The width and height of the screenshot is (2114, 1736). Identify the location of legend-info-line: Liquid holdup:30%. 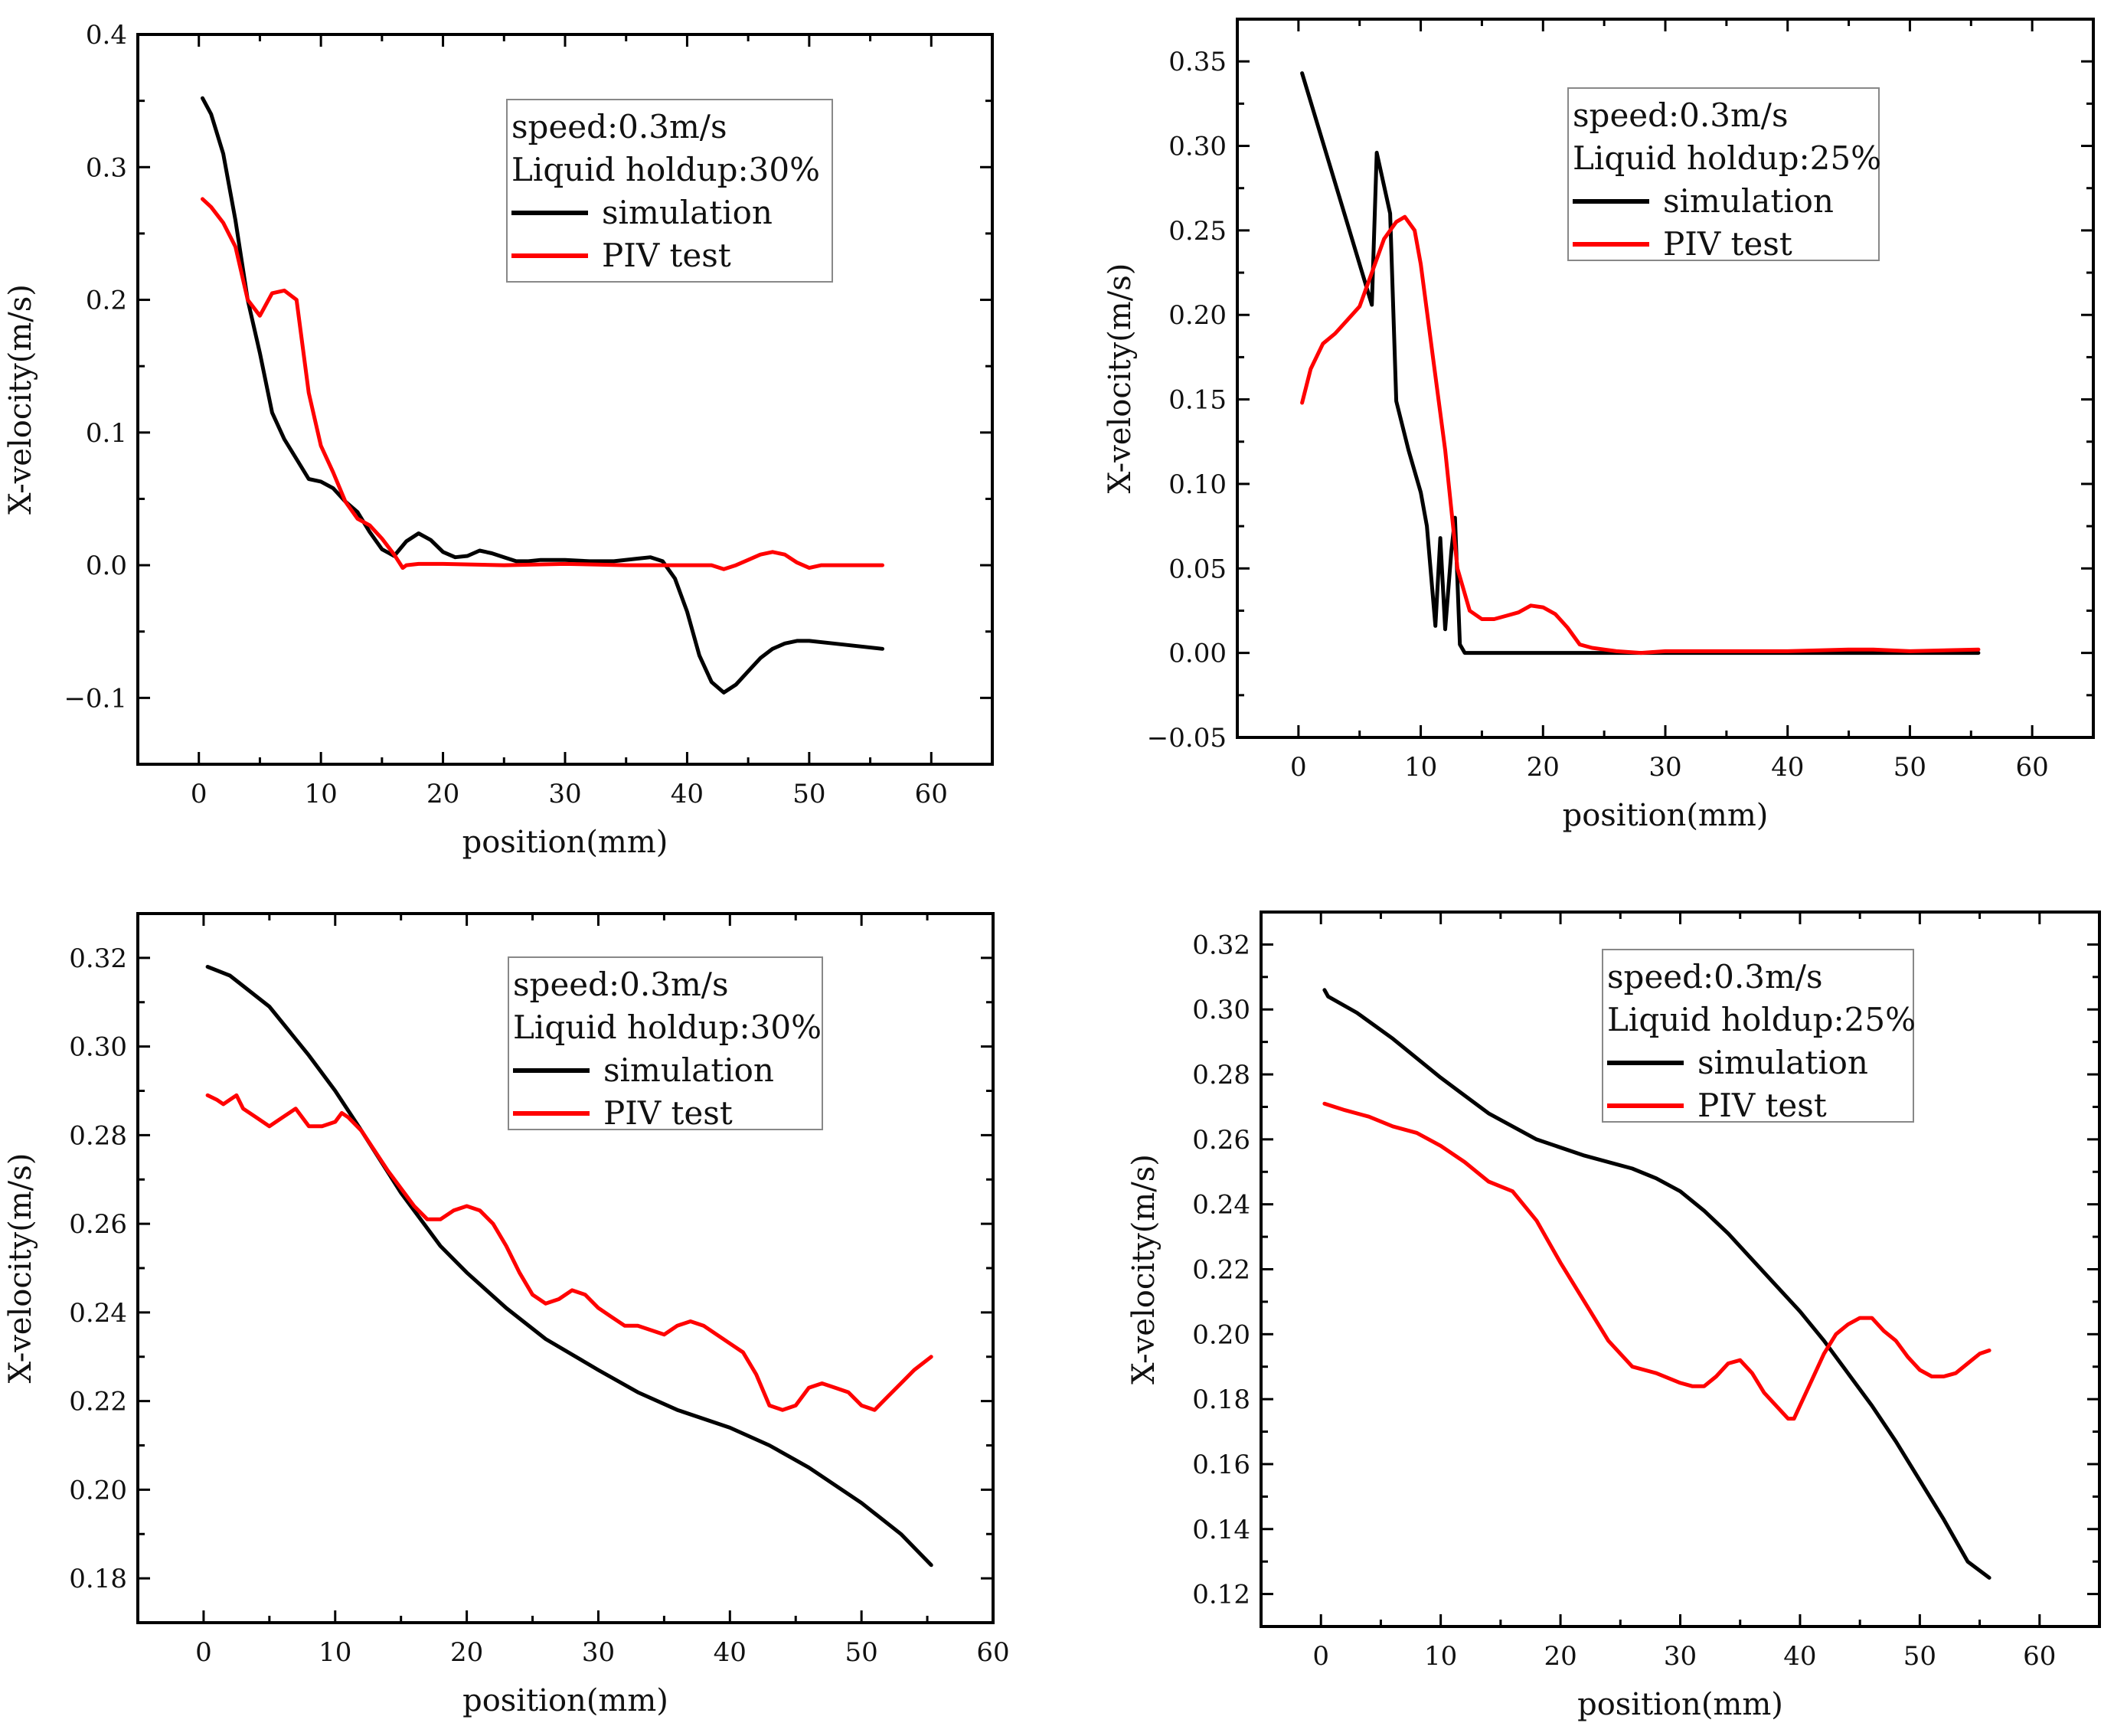
(665, 169).